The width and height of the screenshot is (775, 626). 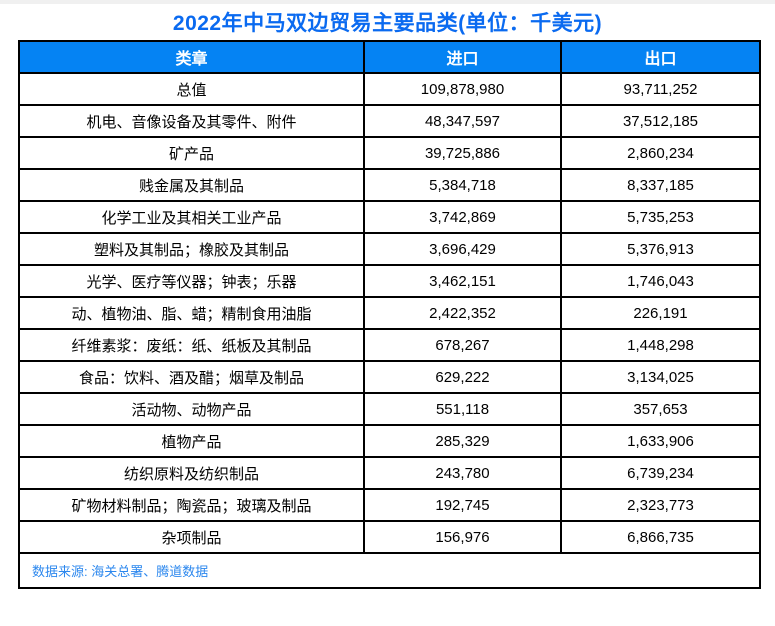 I want to click on category-cell: 活动物、动物产品, so click(x=191, y=409).